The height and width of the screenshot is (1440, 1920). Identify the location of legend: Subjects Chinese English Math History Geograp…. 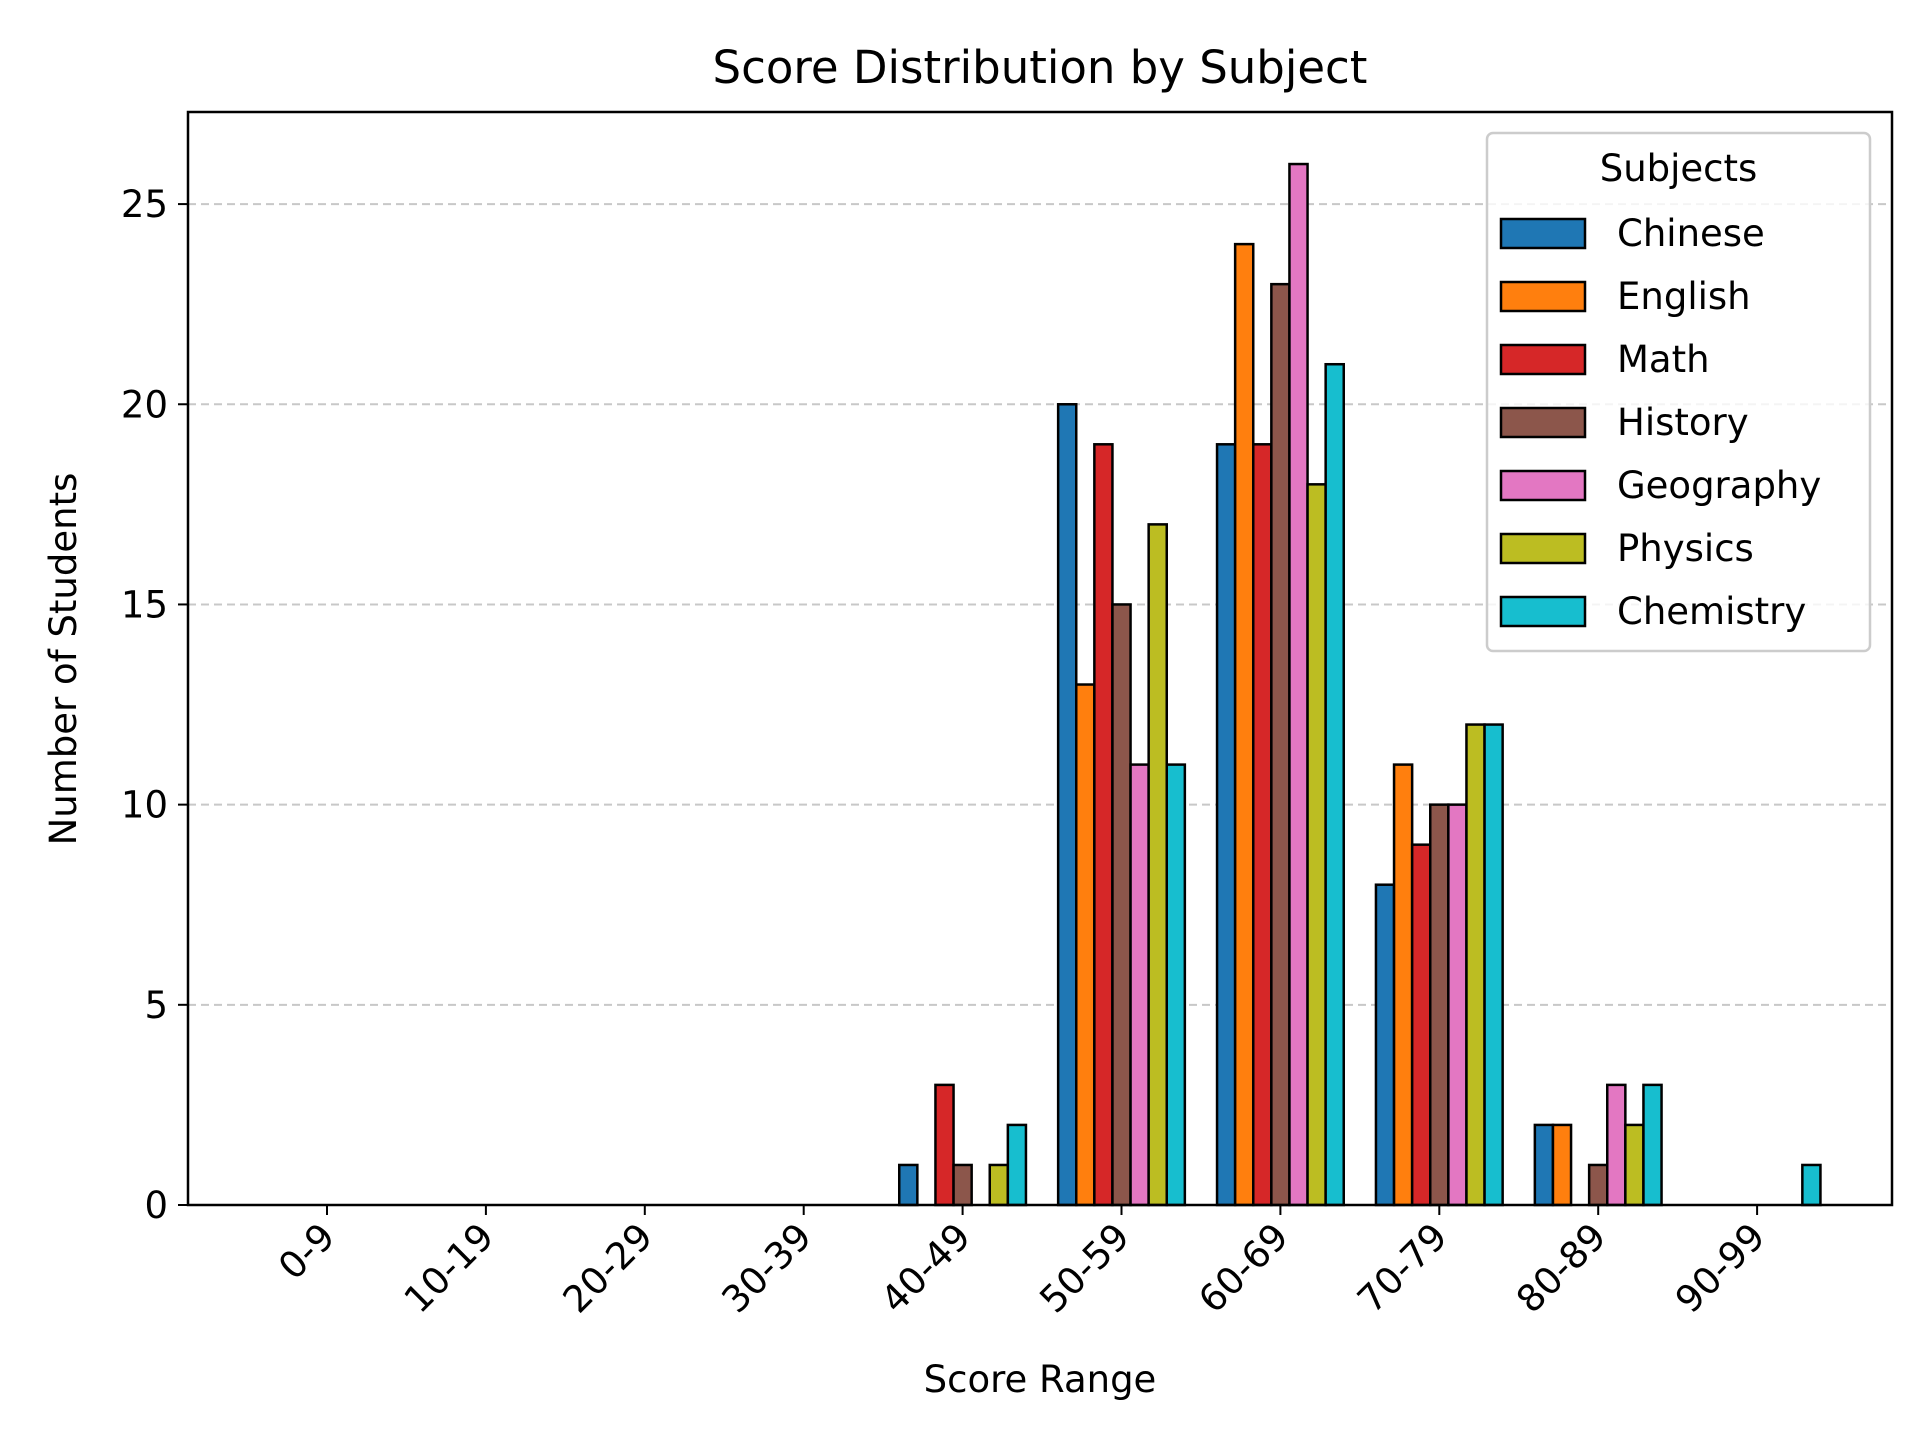
(1678, 392).